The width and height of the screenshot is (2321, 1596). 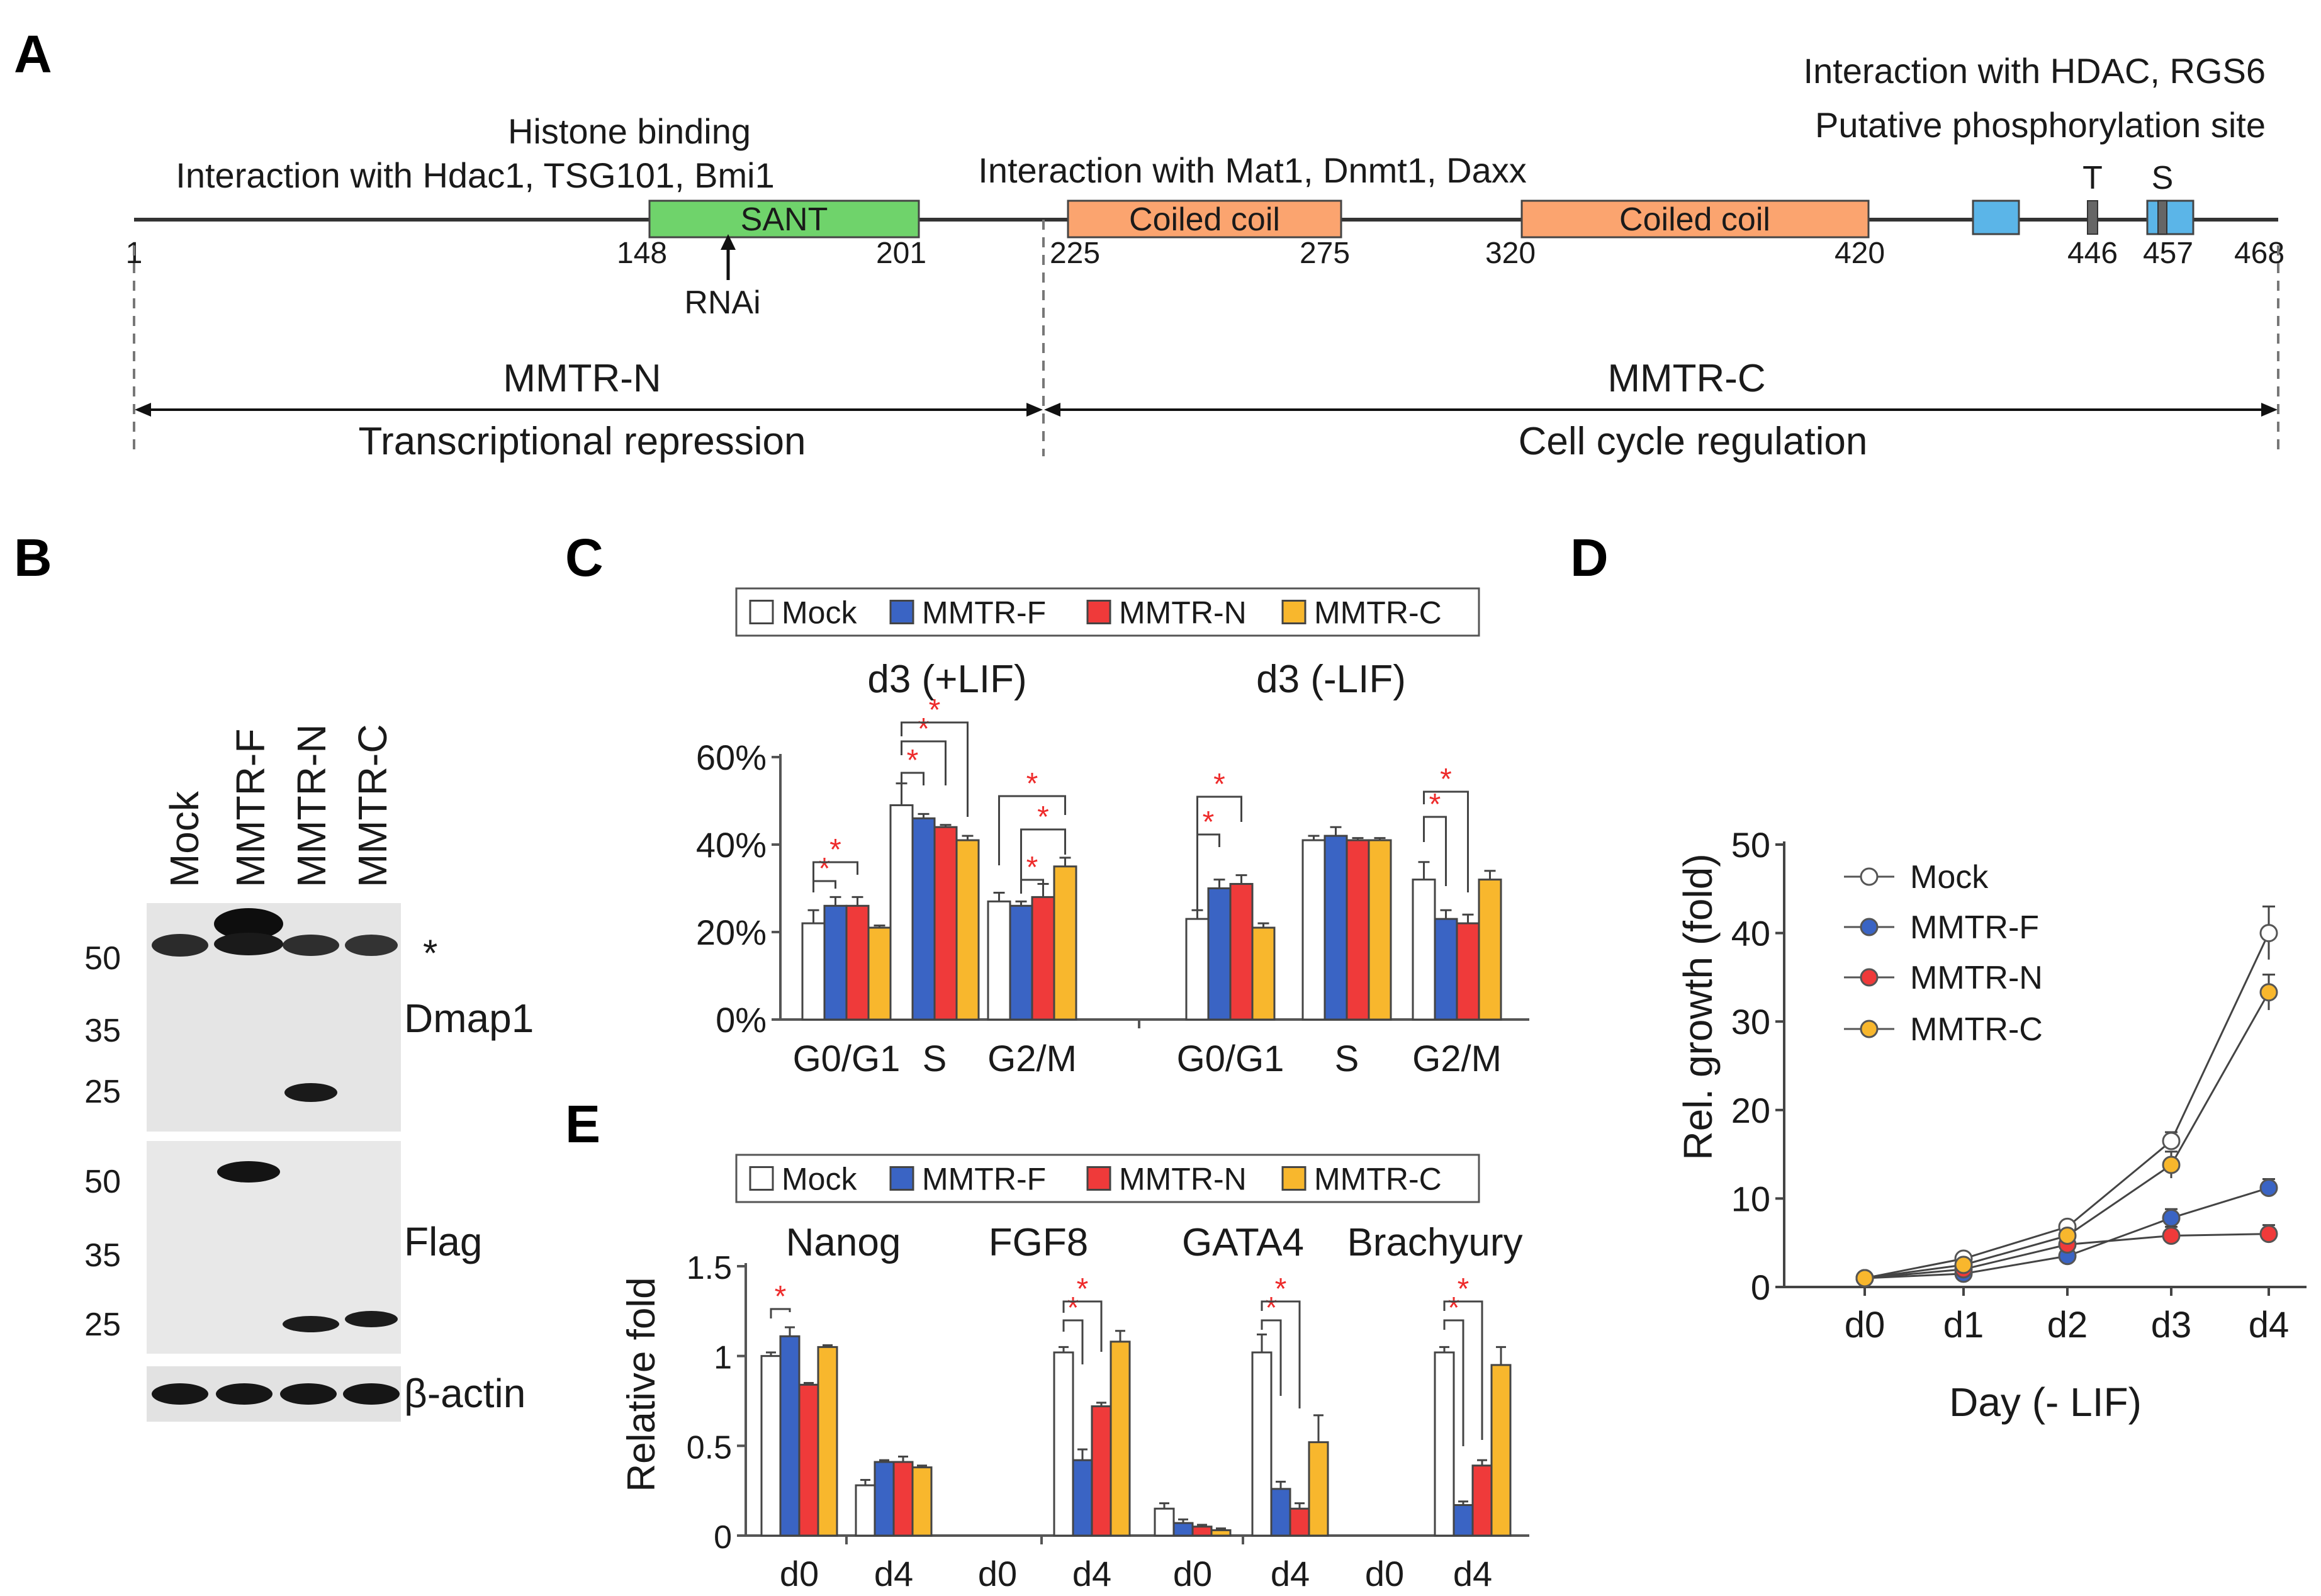 I want to click on gene-title-gata4: GATA4, so click(x=1243, y=1242).